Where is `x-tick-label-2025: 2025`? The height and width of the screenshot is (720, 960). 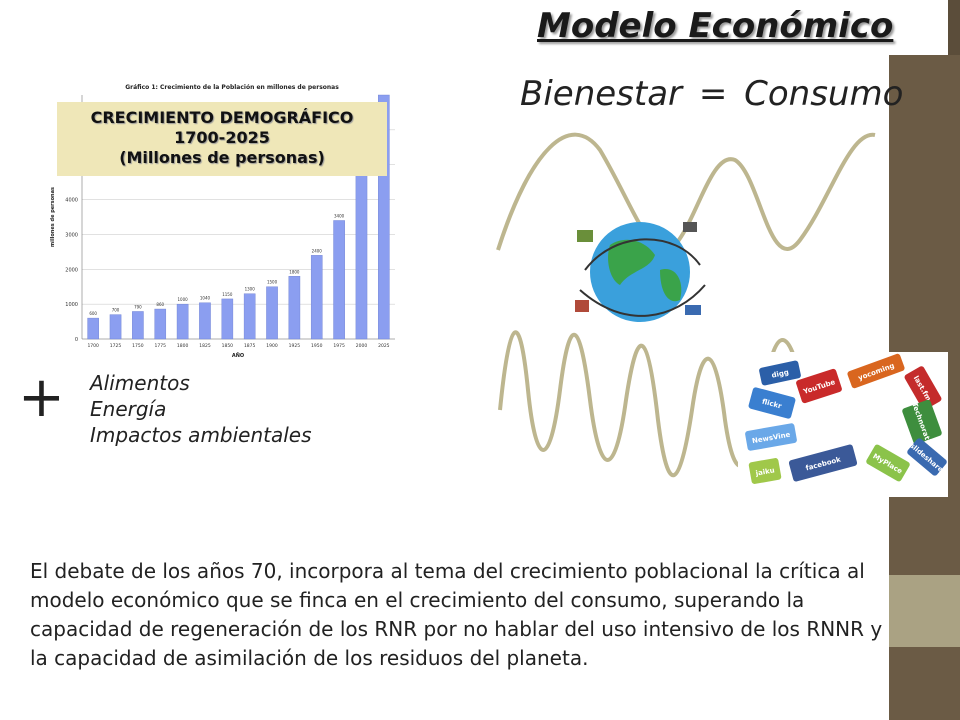
x-tick-label-2025: 2025 is located at coordinates (384, 346).